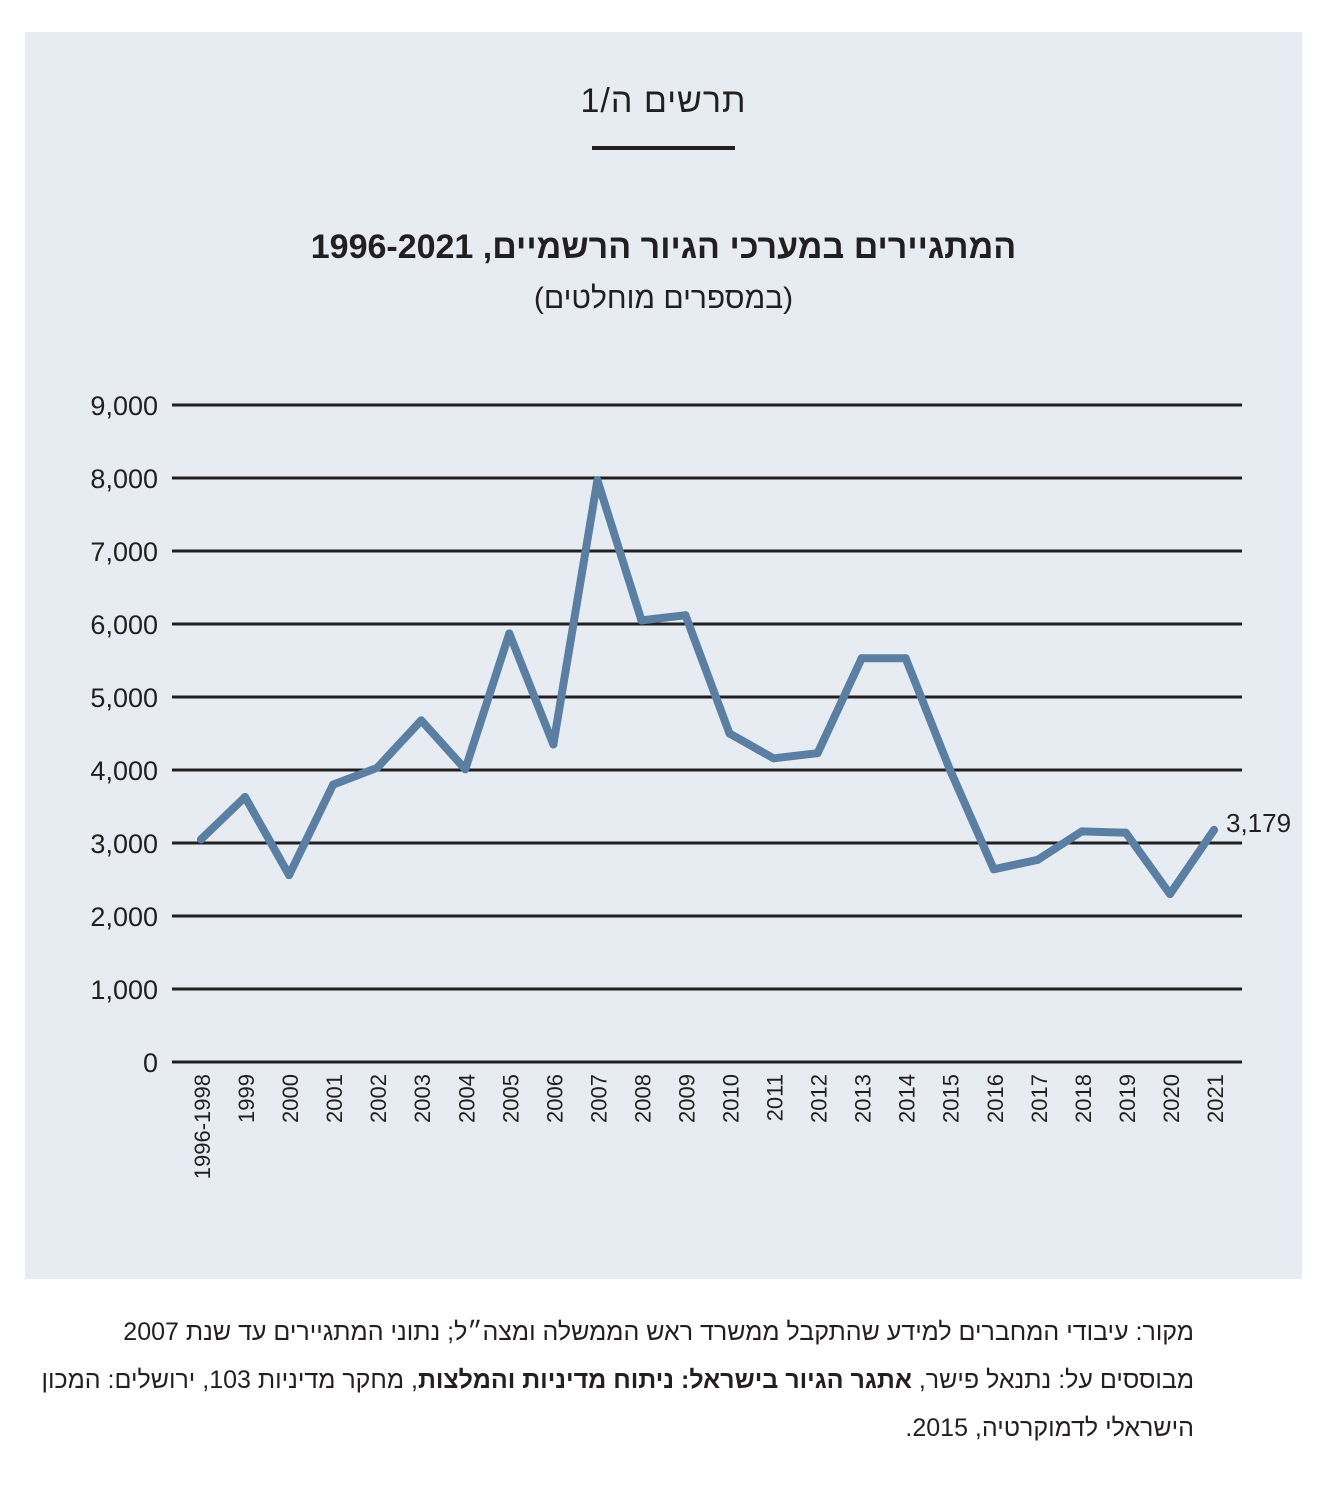 The width and height of the screenshot is (1326, 1488). Describe the element at coordinates (663, 148) in the screenshot. I see `figure-label-underline` at that location.